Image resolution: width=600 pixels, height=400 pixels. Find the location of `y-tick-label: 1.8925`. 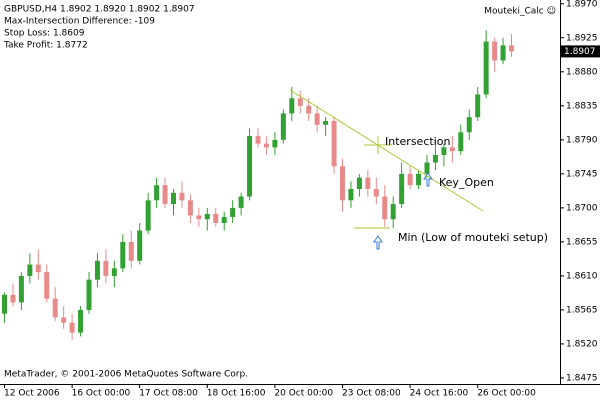

y-tick-label: 1.8925 is located at coordinates (582, 38).